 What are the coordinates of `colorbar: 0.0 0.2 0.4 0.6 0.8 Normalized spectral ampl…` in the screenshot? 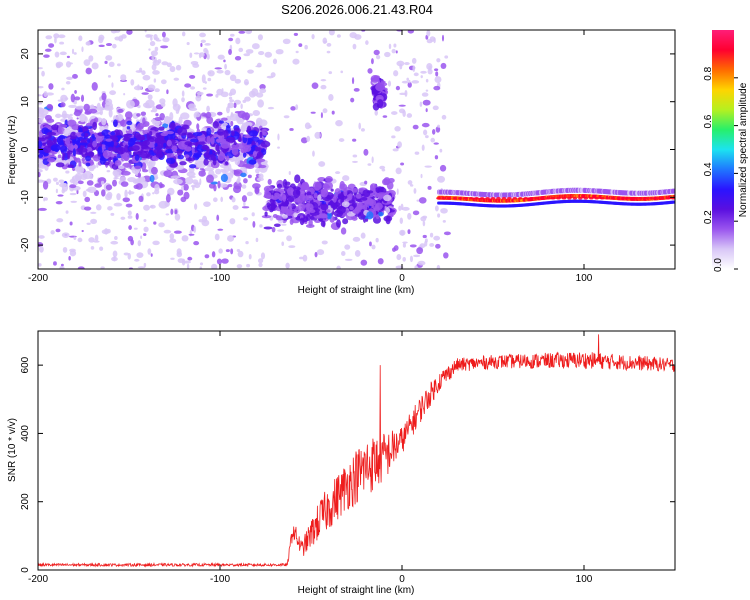 It's located at (726, 151).